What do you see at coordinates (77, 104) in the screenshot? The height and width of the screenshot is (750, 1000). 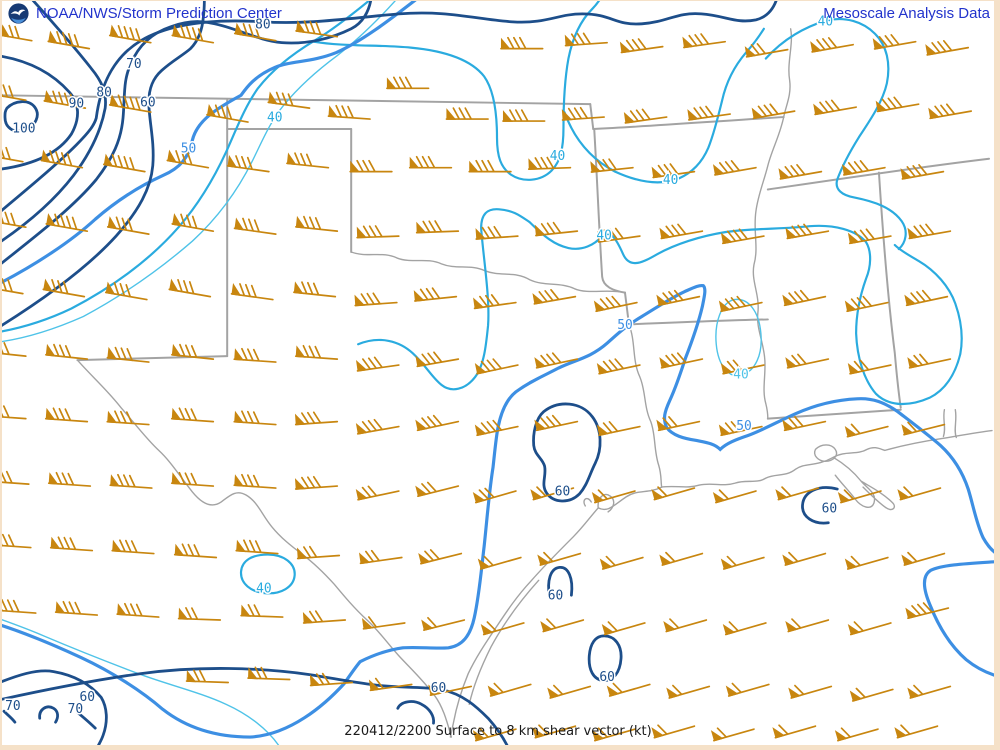 I see `svg-text: 90` at bounding box center [77, 104].